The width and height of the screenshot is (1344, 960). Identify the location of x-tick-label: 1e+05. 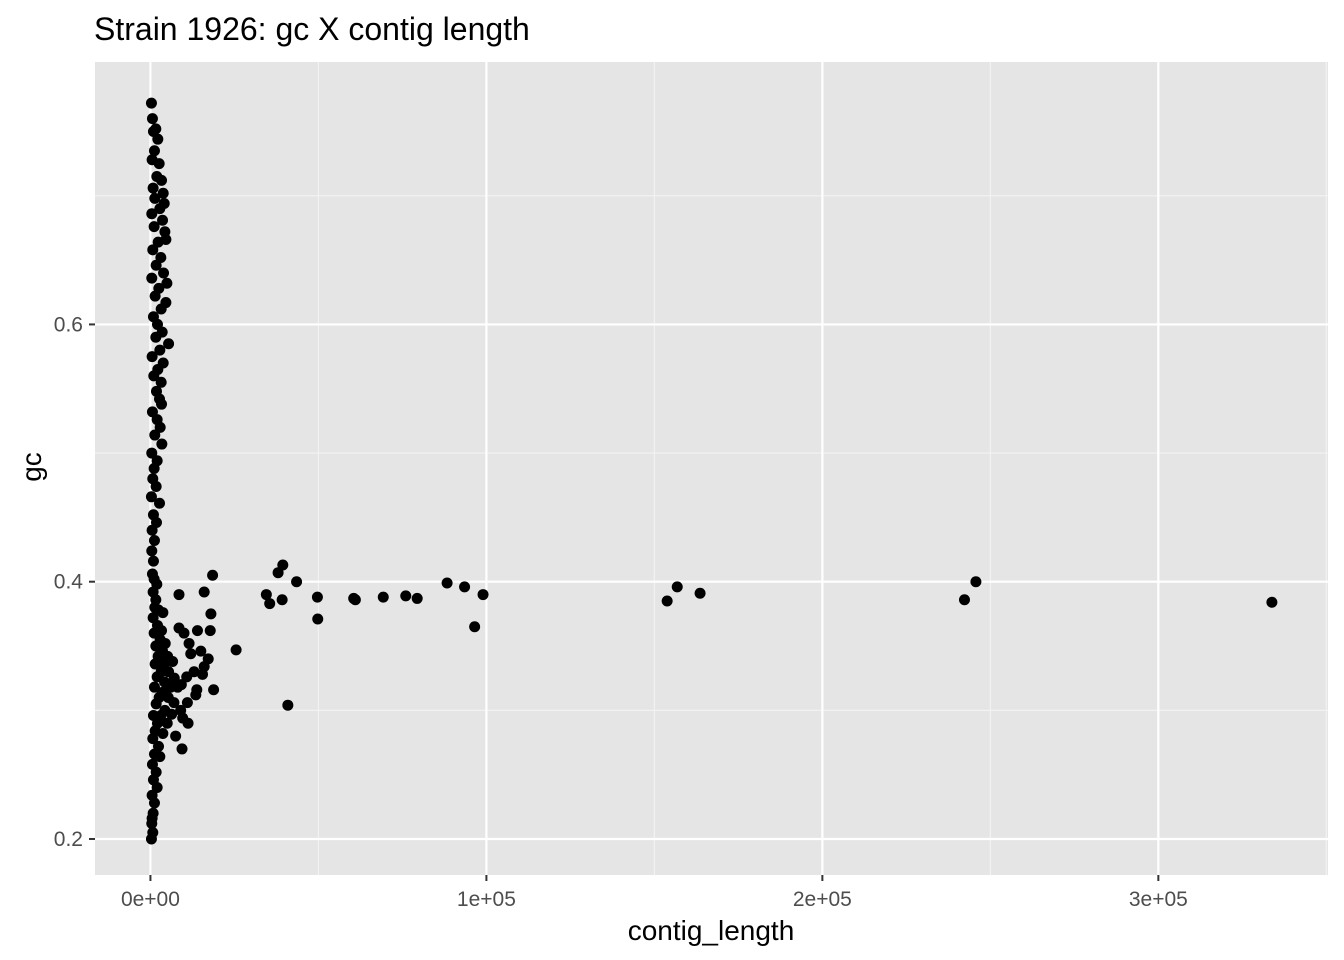
(486, 899).